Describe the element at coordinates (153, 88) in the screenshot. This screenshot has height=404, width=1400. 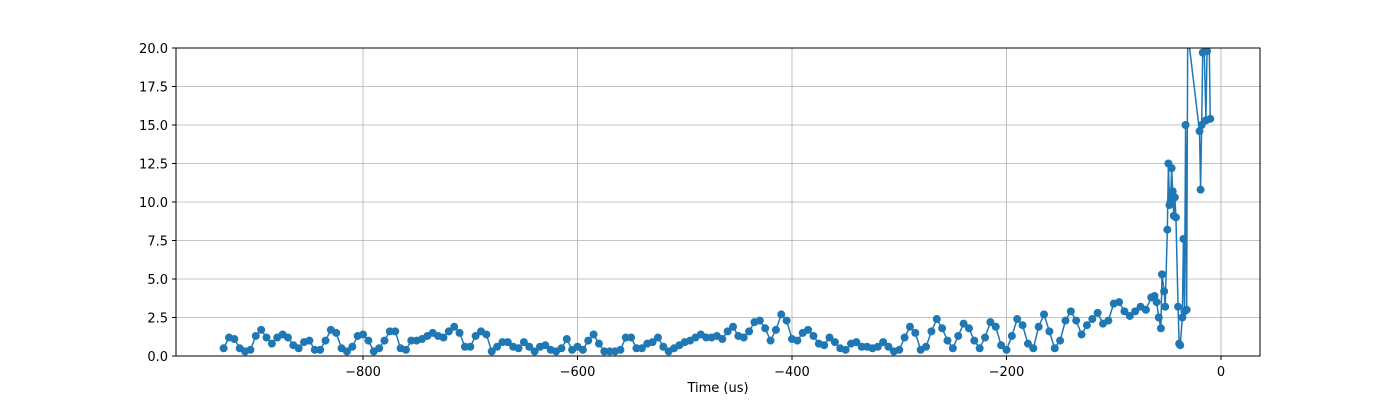
I see `y-tick-label: 17.5` at that location.